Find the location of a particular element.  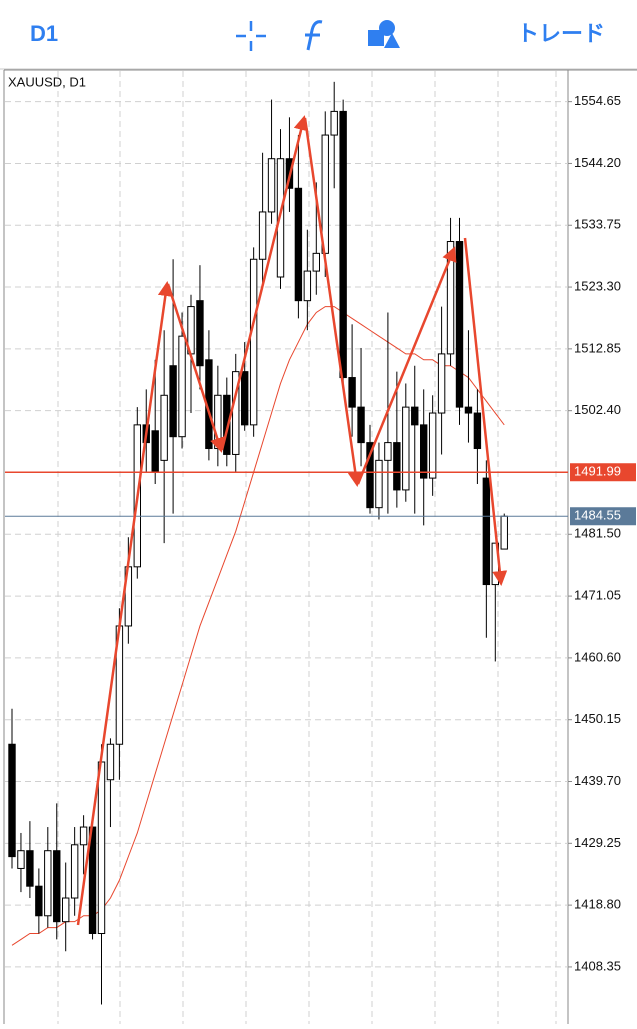

price-label: 1439.70 is located at coordinates (597, 780).